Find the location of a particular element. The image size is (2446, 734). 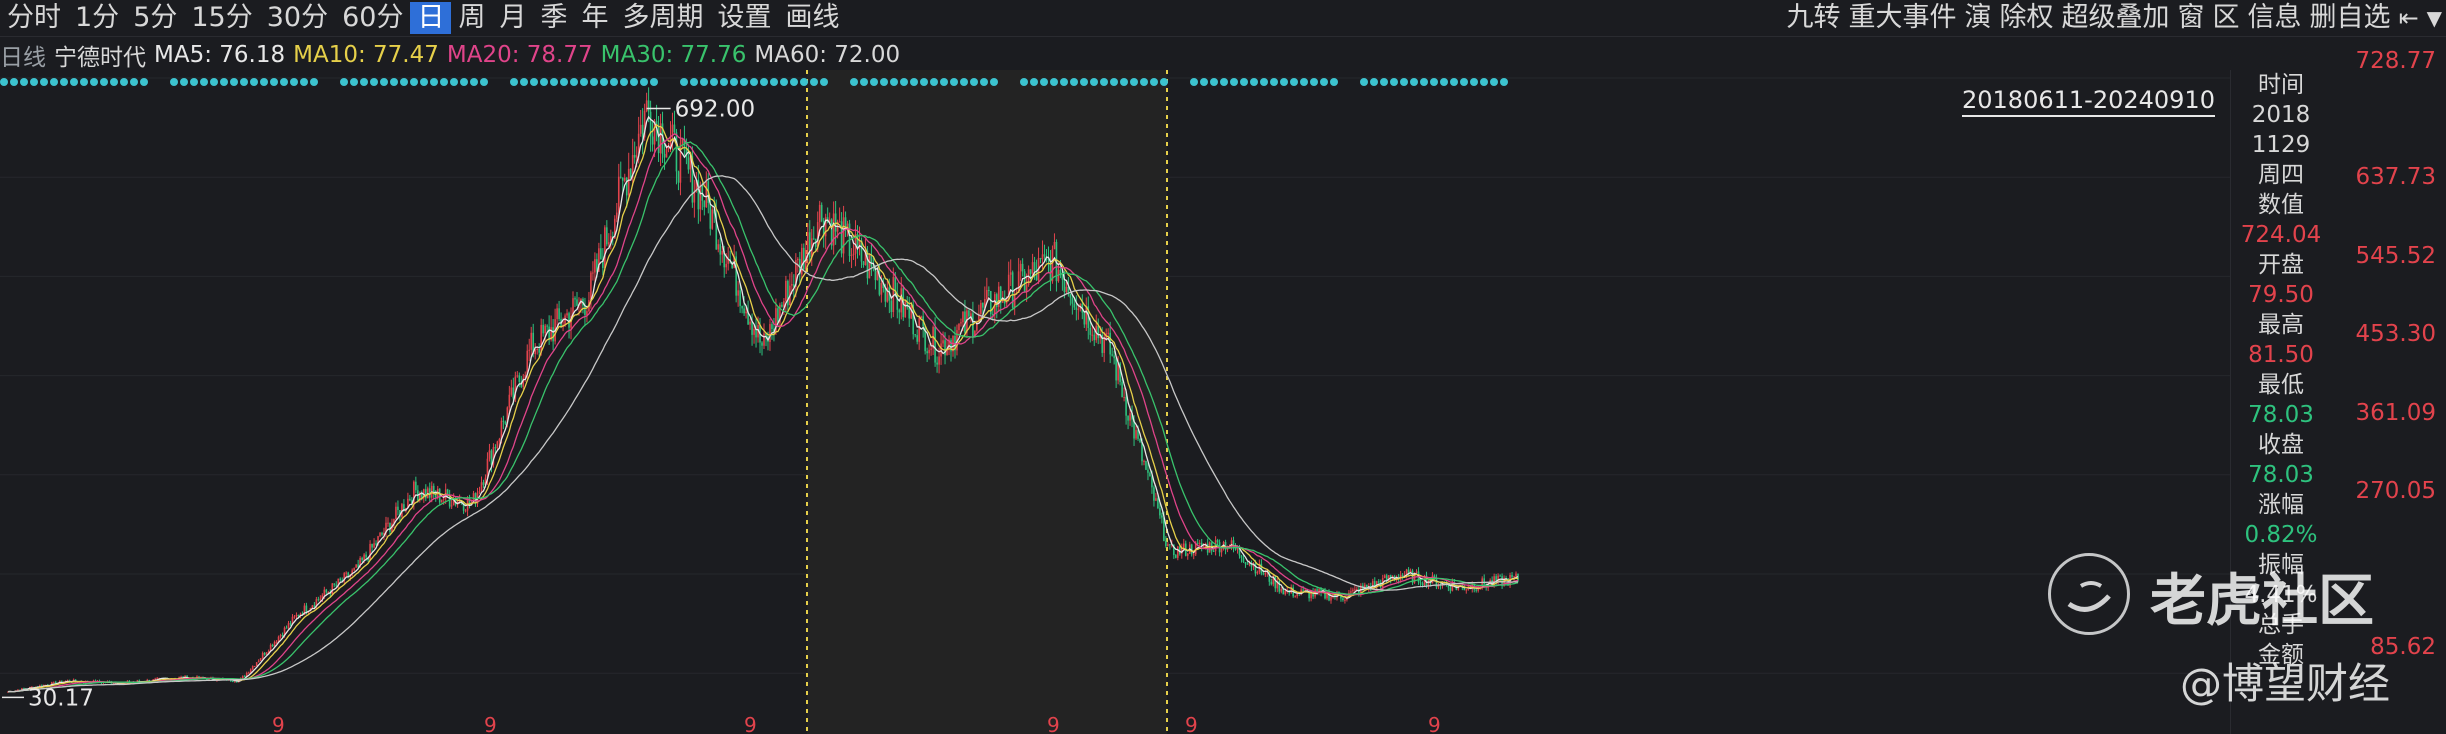

stock-name: 宁德时代 is located at coordinates (100, 58).